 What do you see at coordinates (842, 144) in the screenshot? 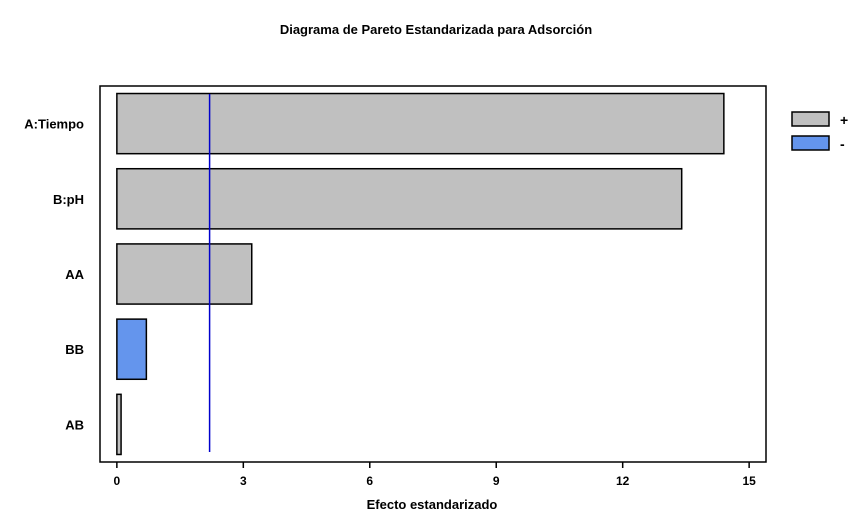
I see `legend-label: -` at bounding box center [842, 144].